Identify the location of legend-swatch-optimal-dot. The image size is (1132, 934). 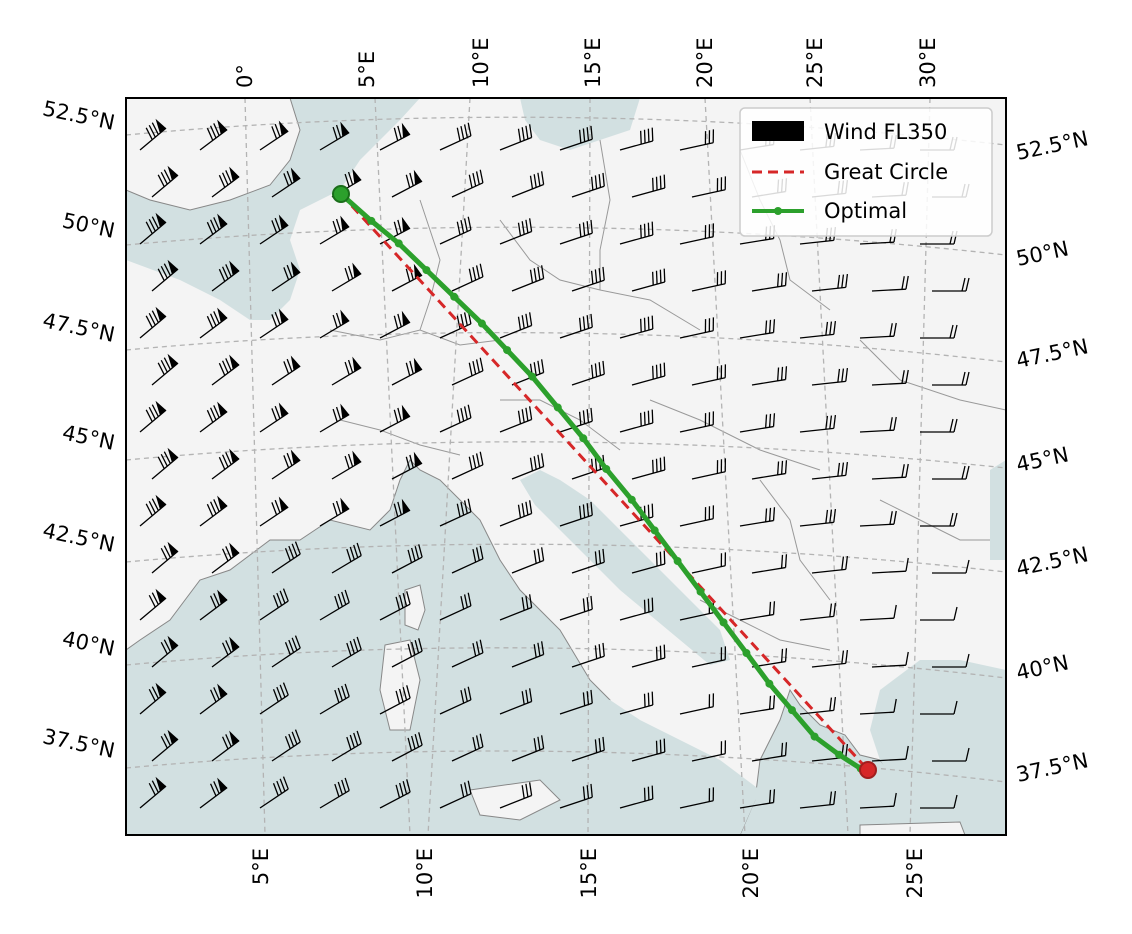
(778, 211).